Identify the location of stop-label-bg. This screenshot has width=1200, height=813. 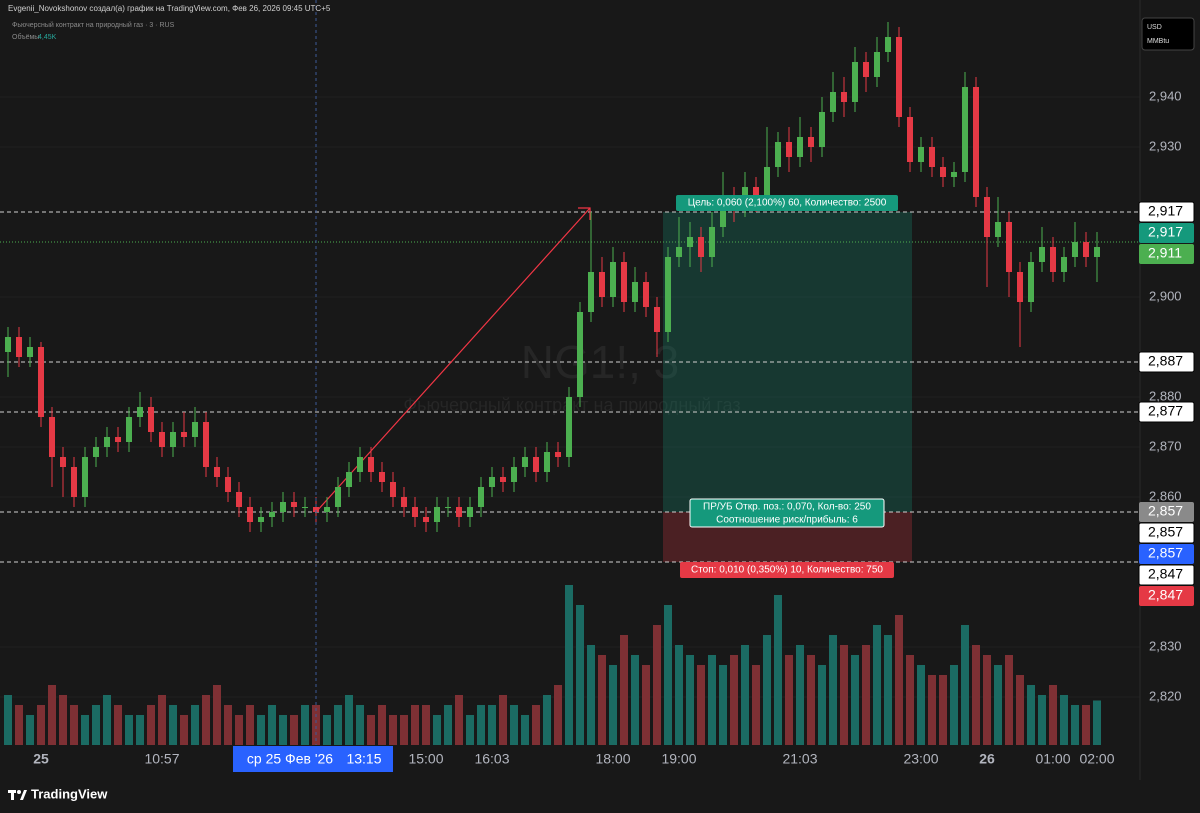
(787, 570).